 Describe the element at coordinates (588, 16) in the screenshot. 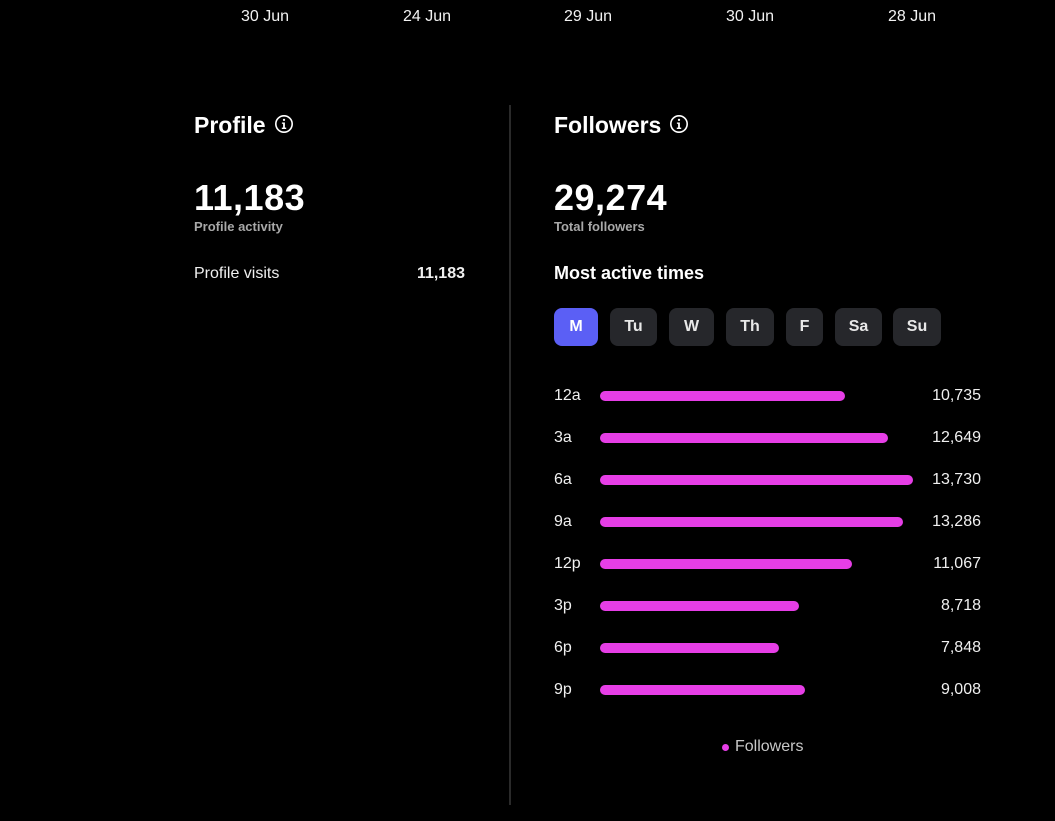

I see `top-date-label: 29 Jun` at that location.